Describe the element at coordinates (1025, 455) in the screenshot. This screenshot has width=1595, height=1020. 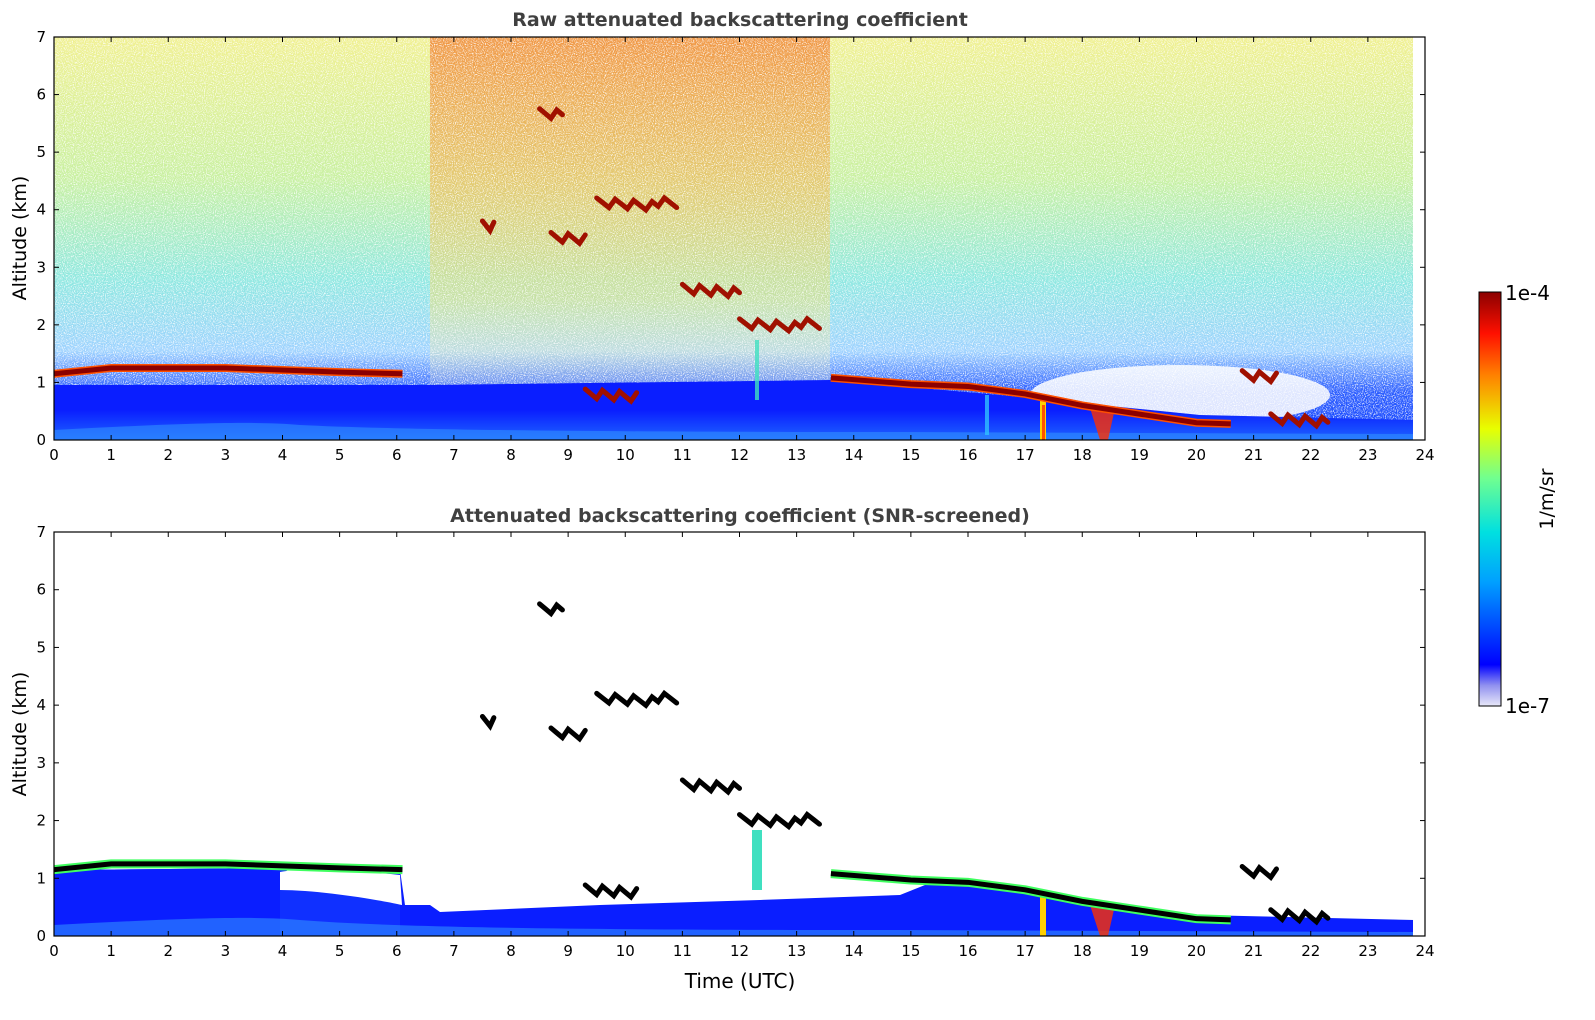
I see `x-tick-label: 17` at that location.